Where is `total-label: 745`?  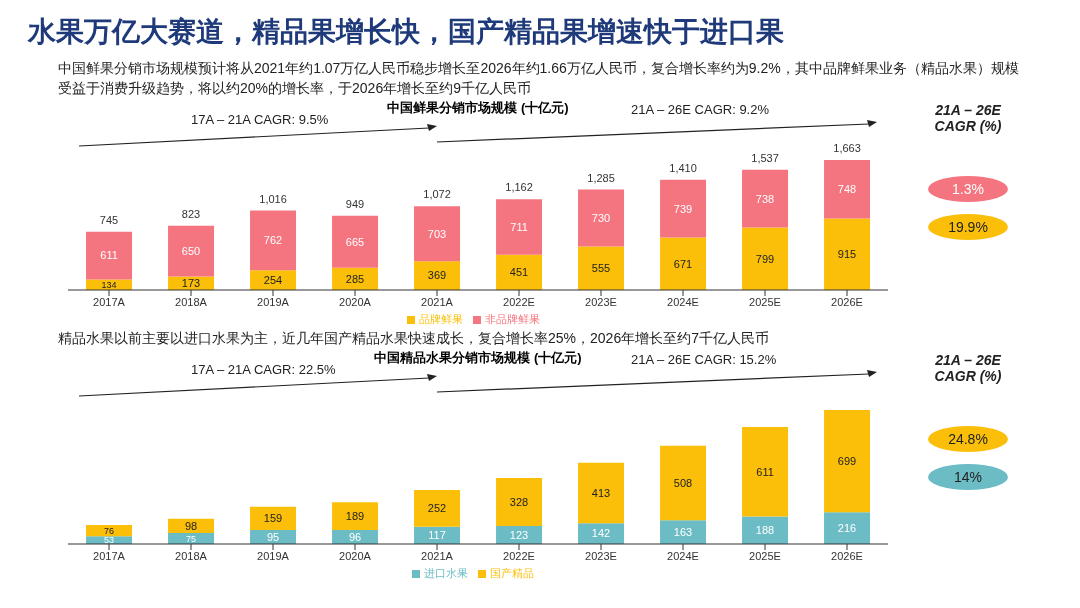 total-label: 745 is located at coordinates (109, 219).